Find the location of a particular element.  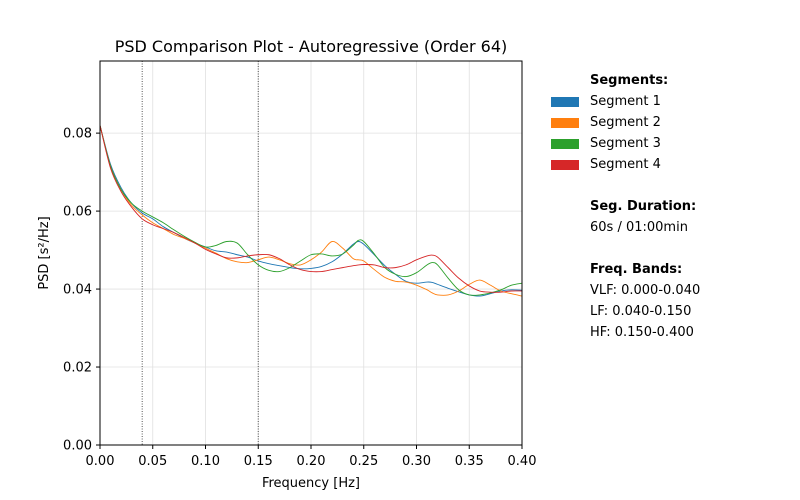

legend-label: Segment 1 is located at coordinates (625, 101).